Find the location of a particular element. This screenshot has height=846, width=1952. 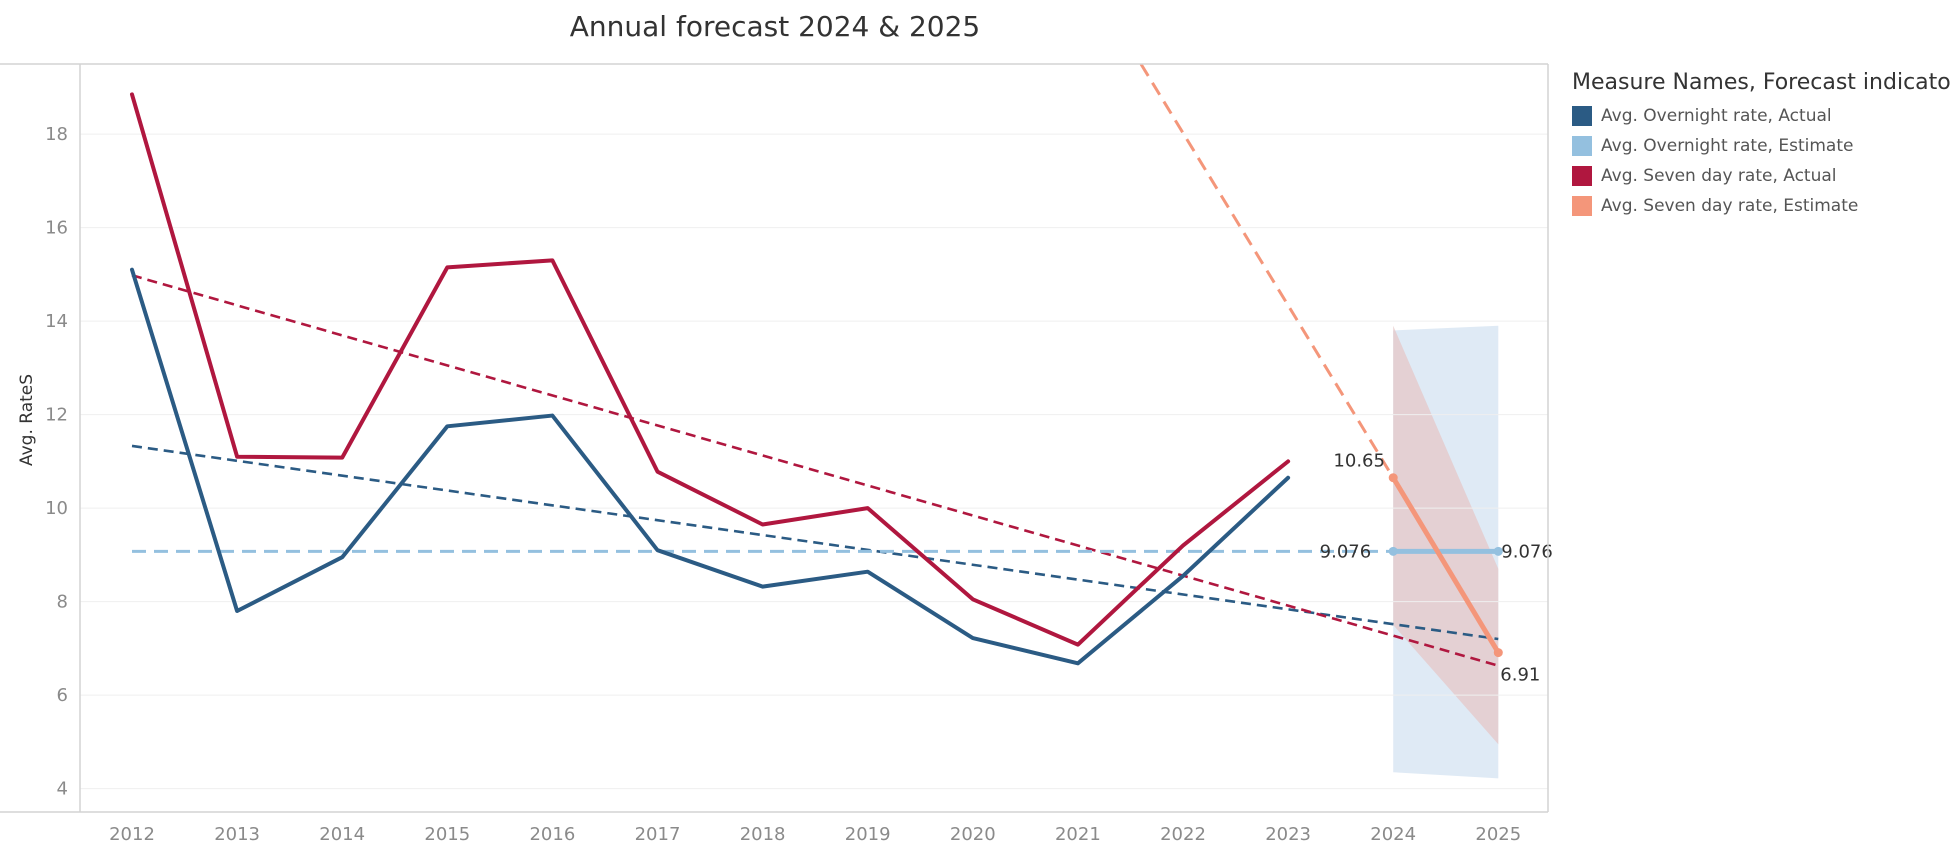

y-tick-label: 16 is located at coordinates (56, 228).